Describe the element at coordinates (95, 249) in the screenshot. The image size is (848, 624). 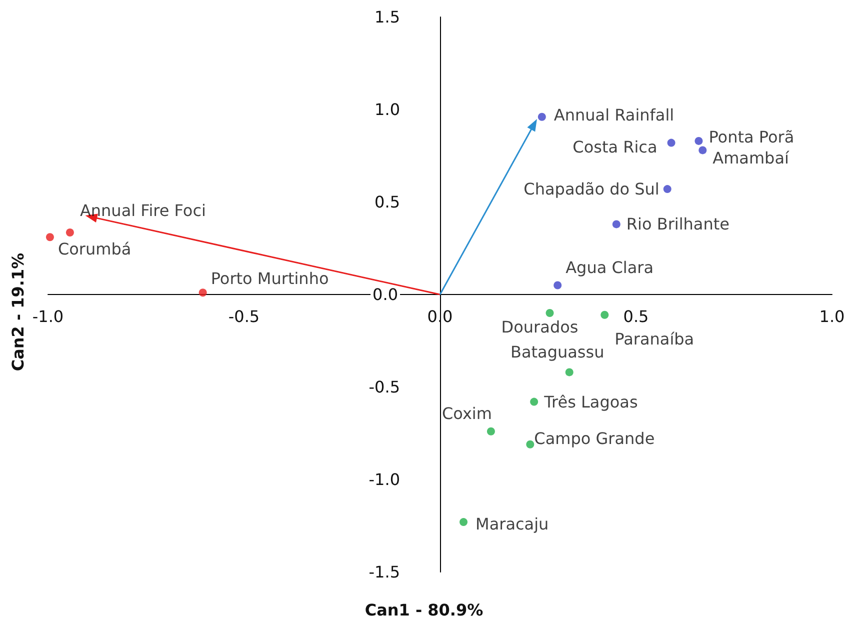
I see `annotation: Corumbá` at that location.